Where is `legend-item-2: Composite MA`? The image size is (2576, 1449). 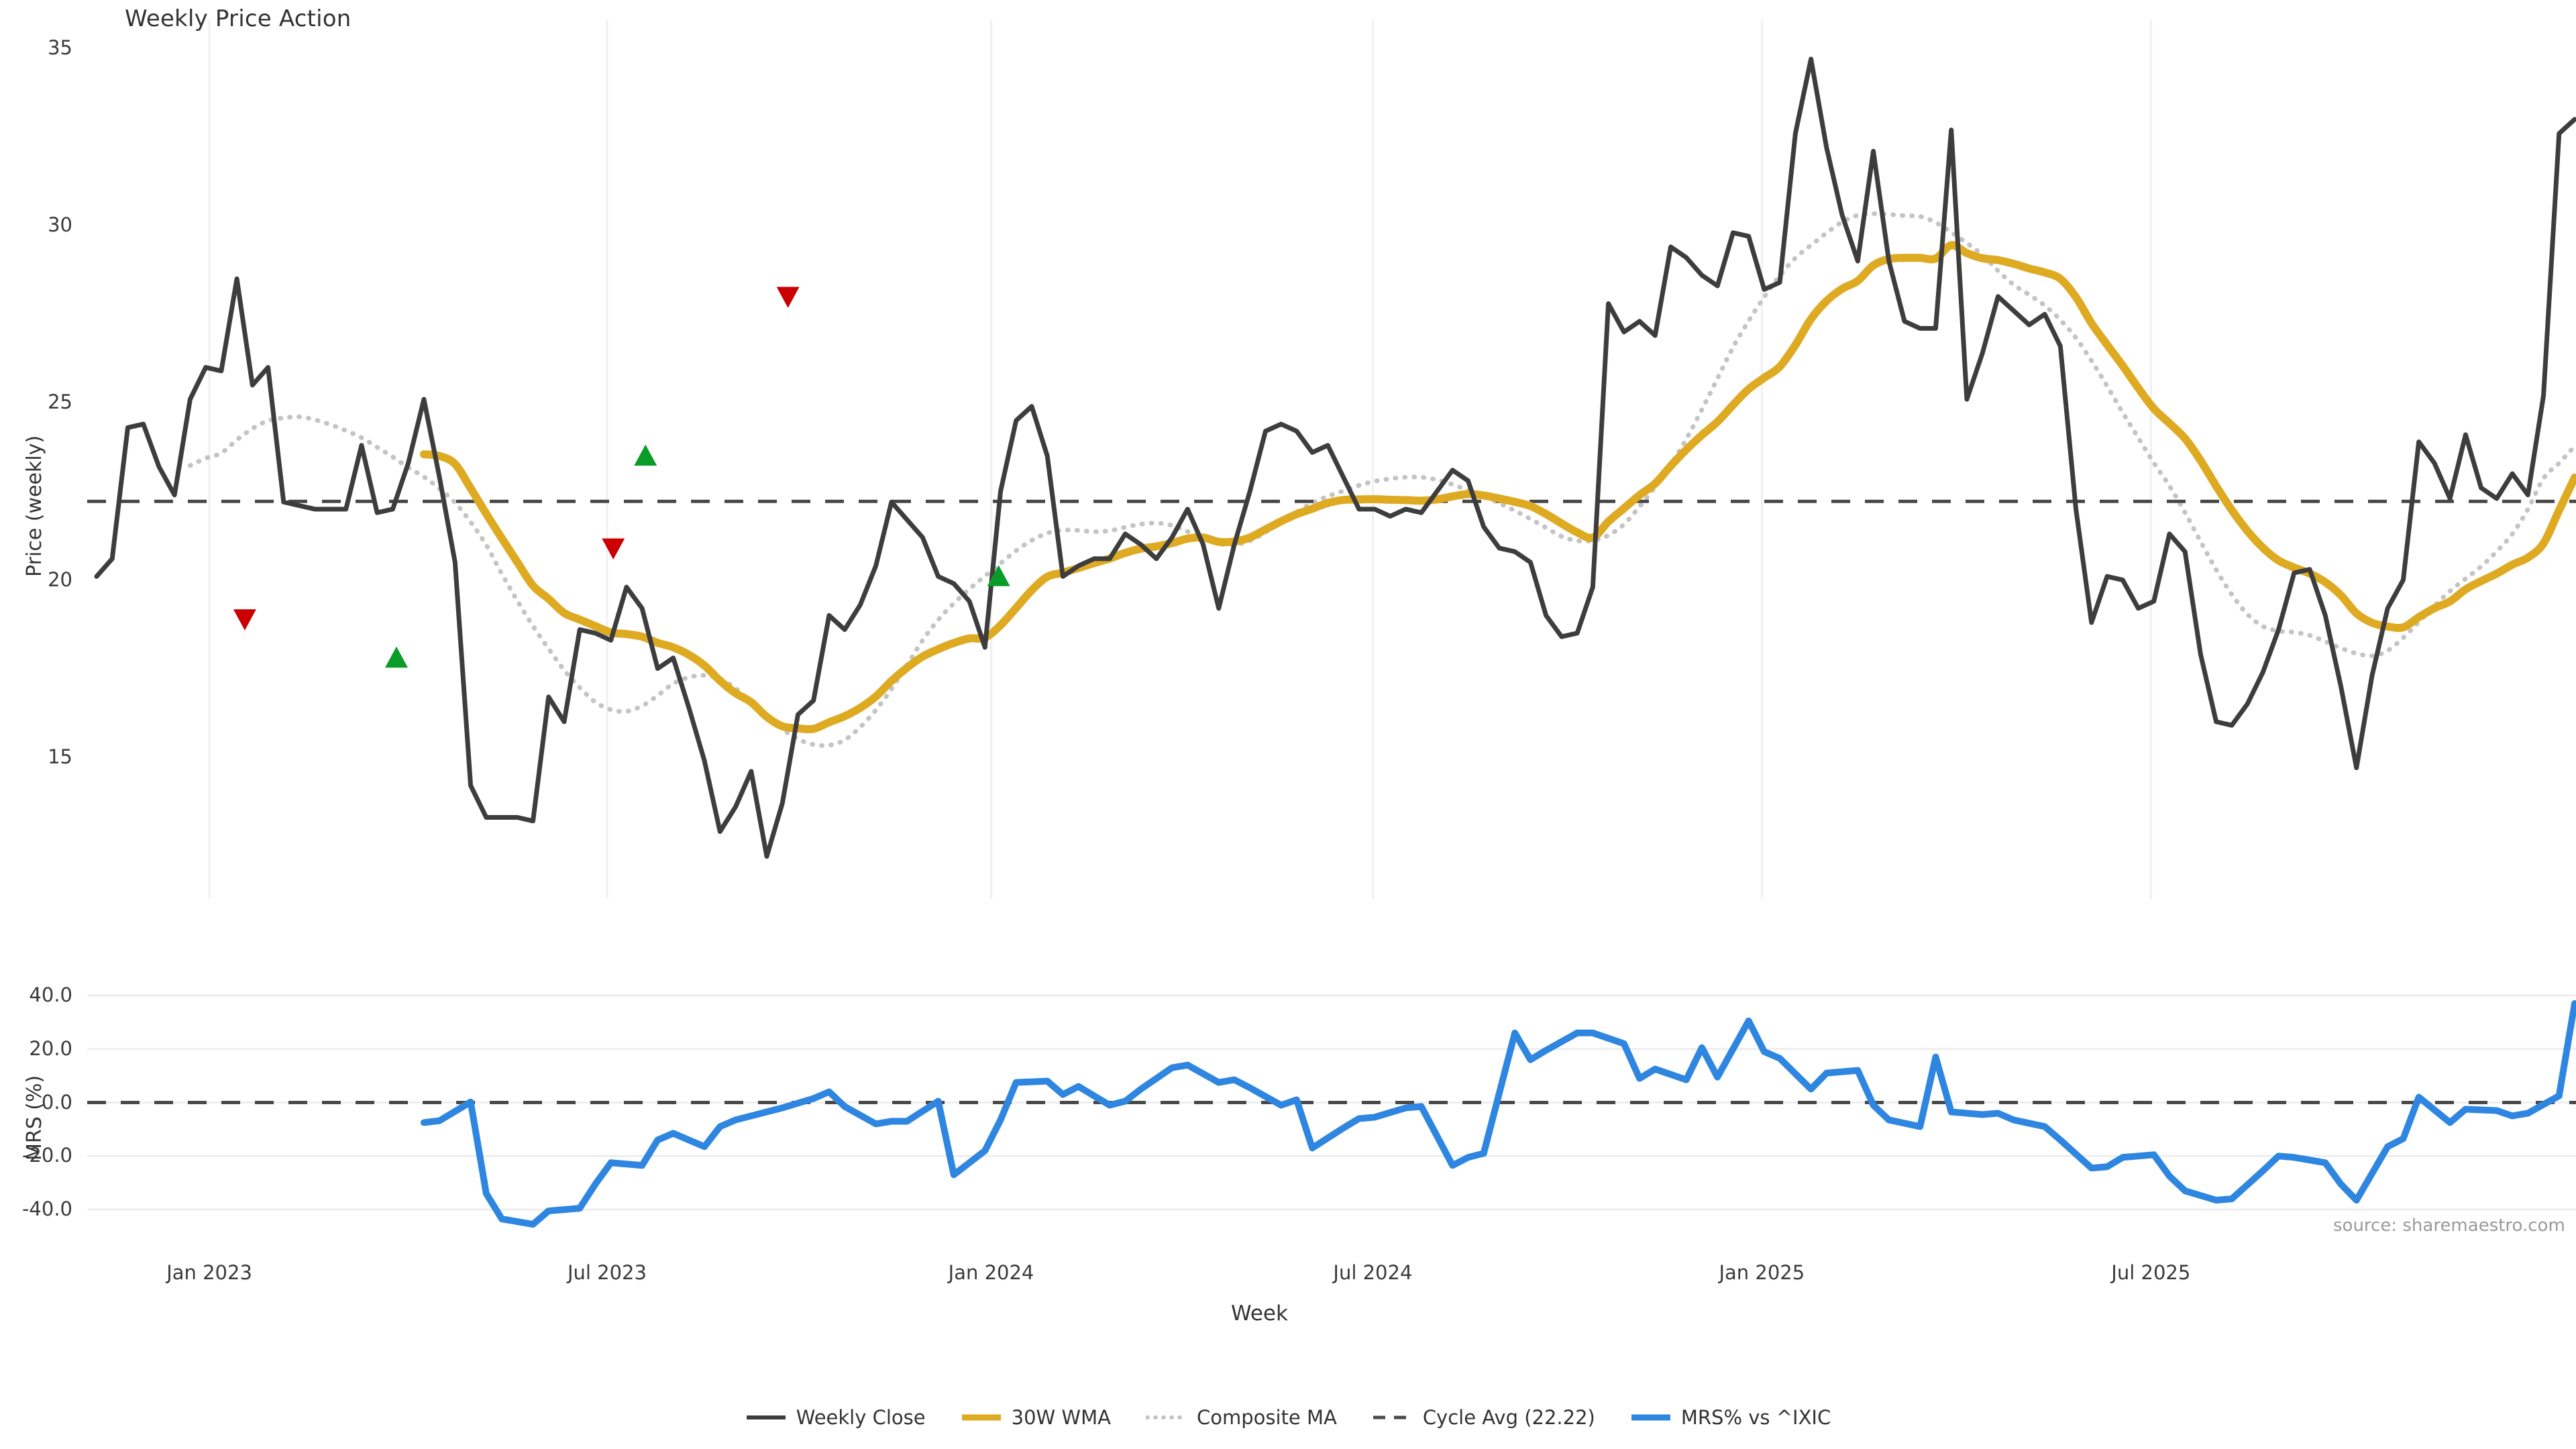
legend-item-2: Composite MA is located at coordinates (1241, 1417).